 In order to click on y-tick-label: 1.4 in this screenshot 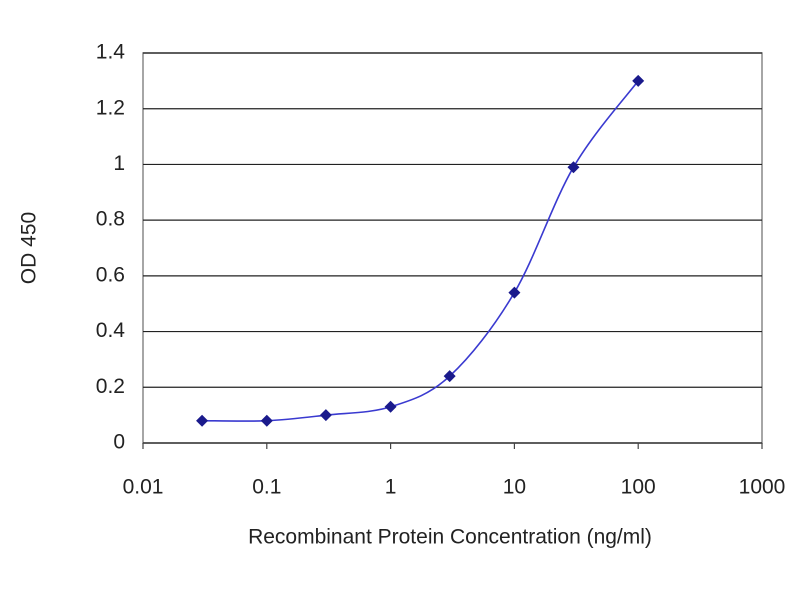, I will do `click(111, 52)`.